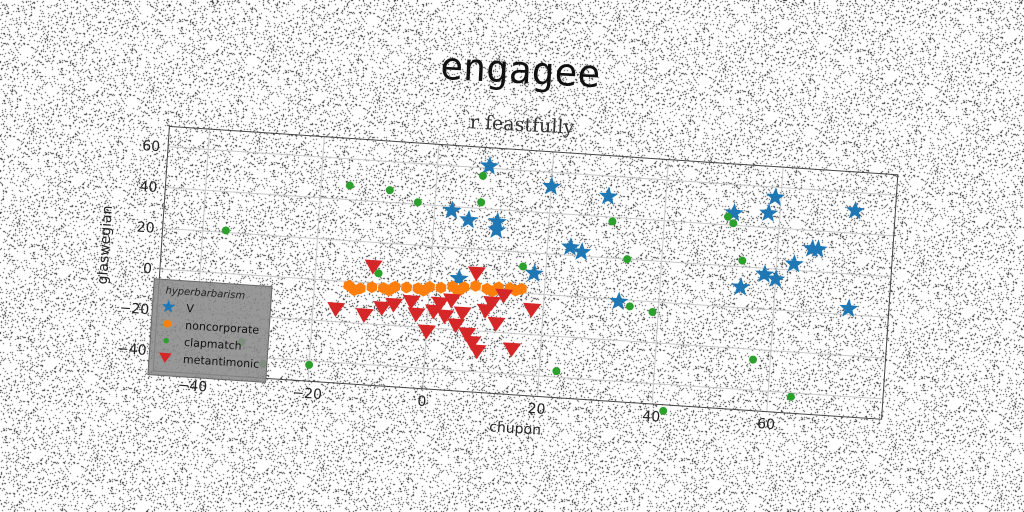 The width and height of the screenshot is (1024, 512). I want to click on legend-box, so click(210, 330).